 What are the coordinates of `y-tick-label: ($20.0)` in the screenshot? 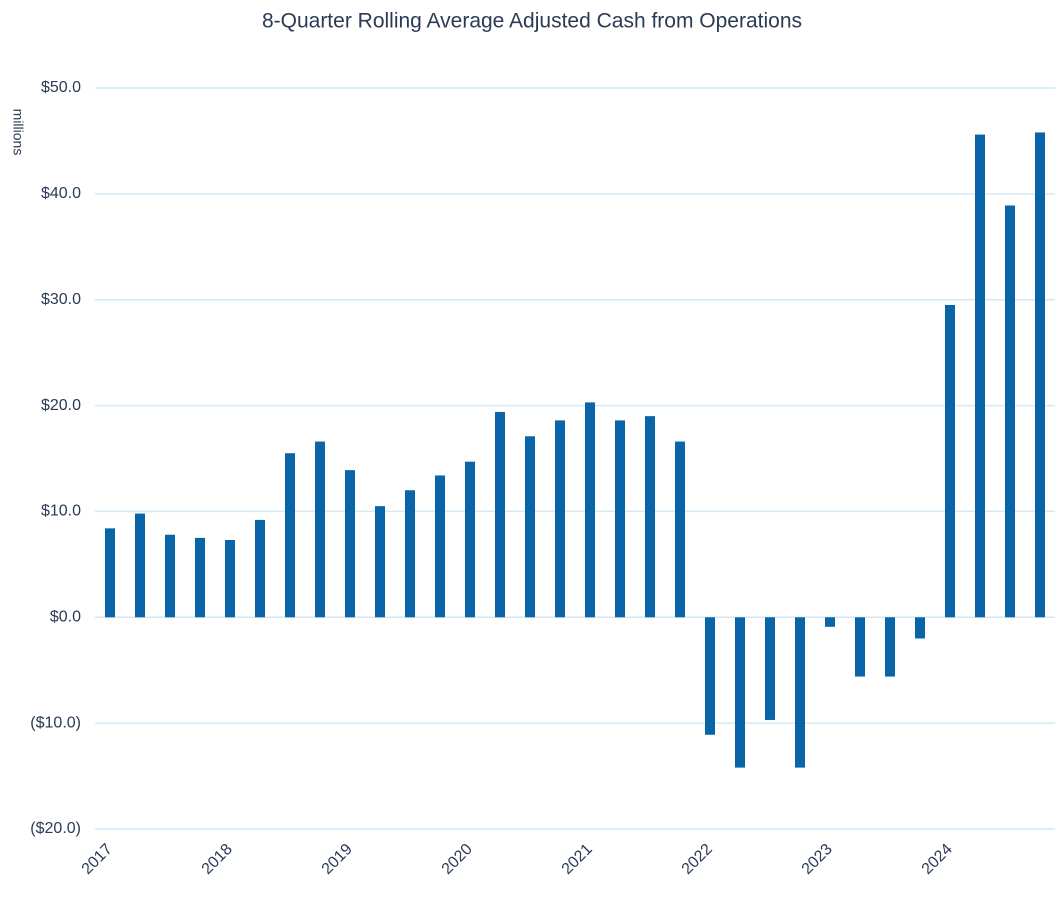 It's located at (55, 828).